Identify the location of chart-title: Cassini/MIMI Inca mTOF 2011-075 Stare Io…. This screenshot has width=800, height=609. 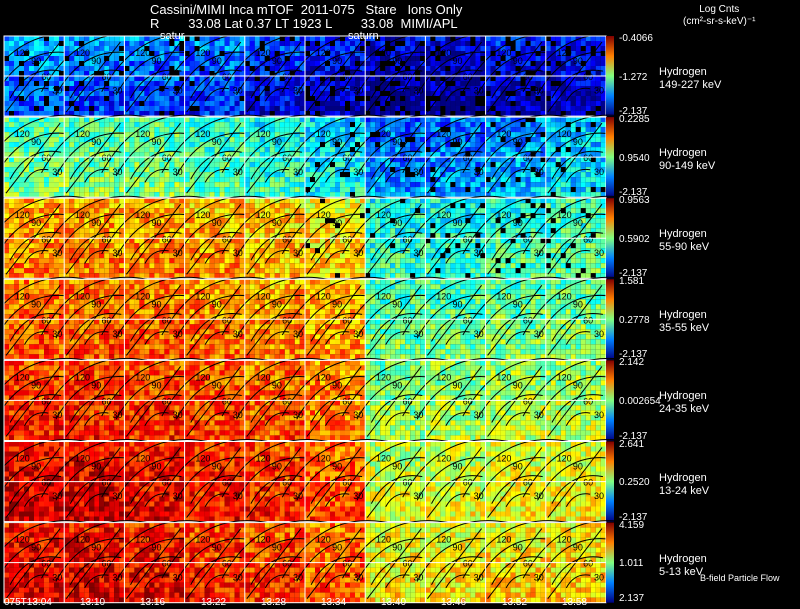
(306, 9).